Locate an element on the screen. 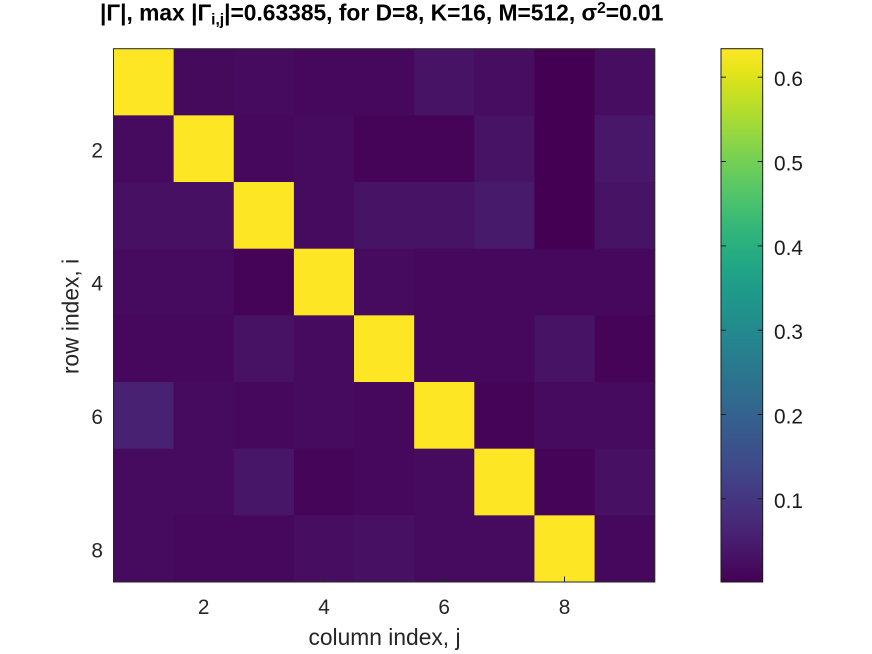 This screenshot has width=872, height=654. svg-text: 0.4 is located at coordinates (788, 248).